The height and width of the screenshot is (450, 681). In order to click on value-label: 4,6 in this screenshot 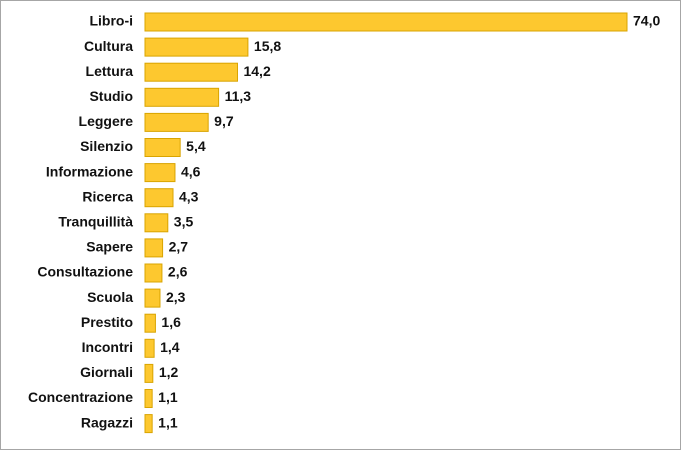, I will do `click(191, 171)`.